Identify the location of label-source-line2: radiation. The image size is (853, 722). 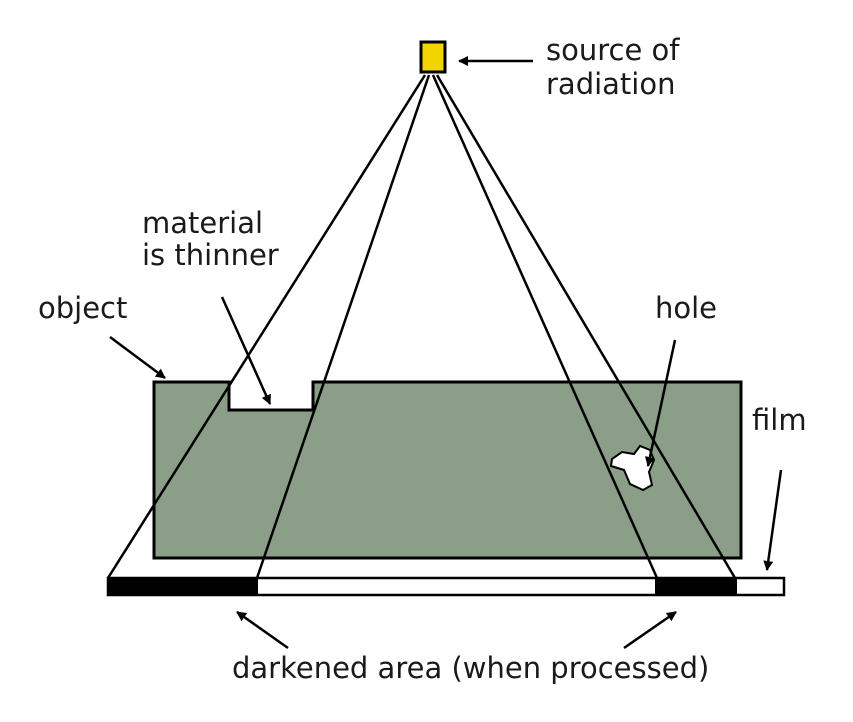
(610, 84).